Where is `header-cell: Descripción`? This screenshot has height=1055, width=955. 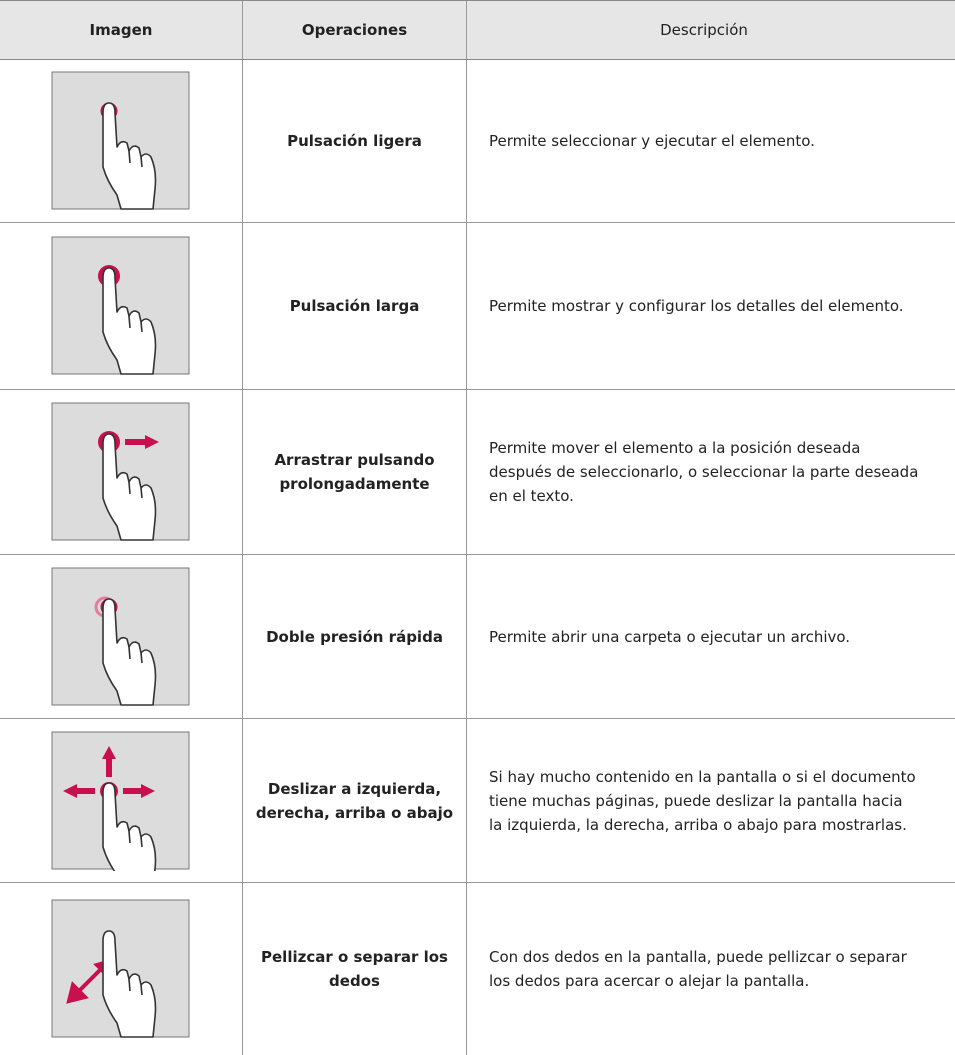
header-cell: Descripción is located at coordinates (711, 30).